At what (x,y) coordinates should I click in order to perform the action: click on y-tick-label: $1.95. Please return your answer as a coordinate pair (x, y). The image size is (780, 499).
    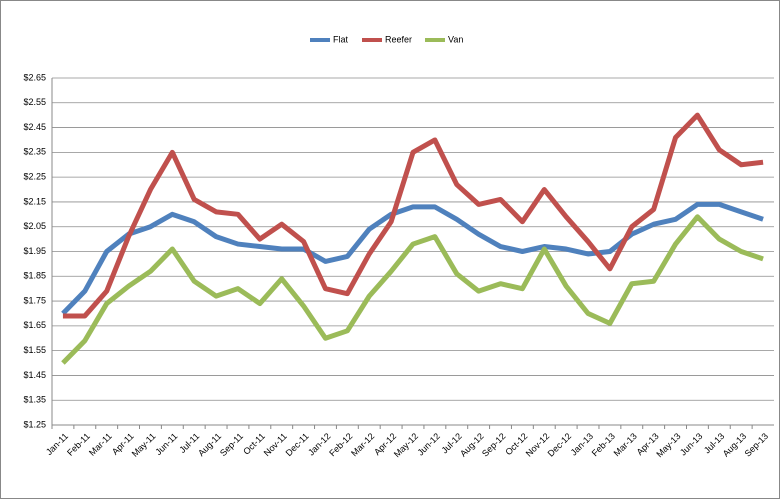
    Looking at the image, I should click on (34, 251).